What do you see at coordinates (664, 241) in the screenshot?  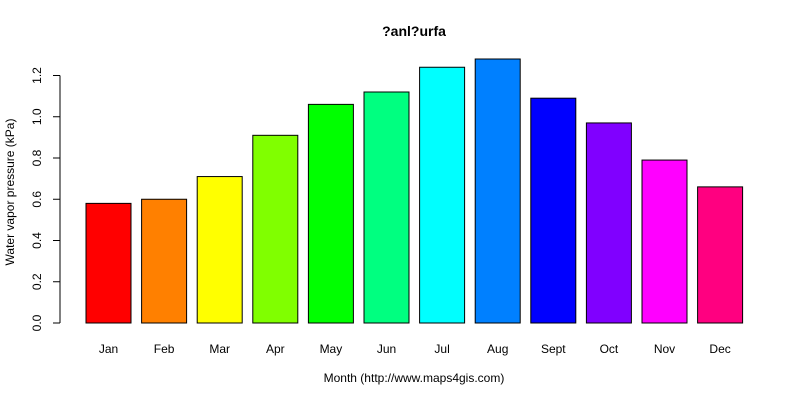 I see `bar-nov` at bounding box center [664, 241].